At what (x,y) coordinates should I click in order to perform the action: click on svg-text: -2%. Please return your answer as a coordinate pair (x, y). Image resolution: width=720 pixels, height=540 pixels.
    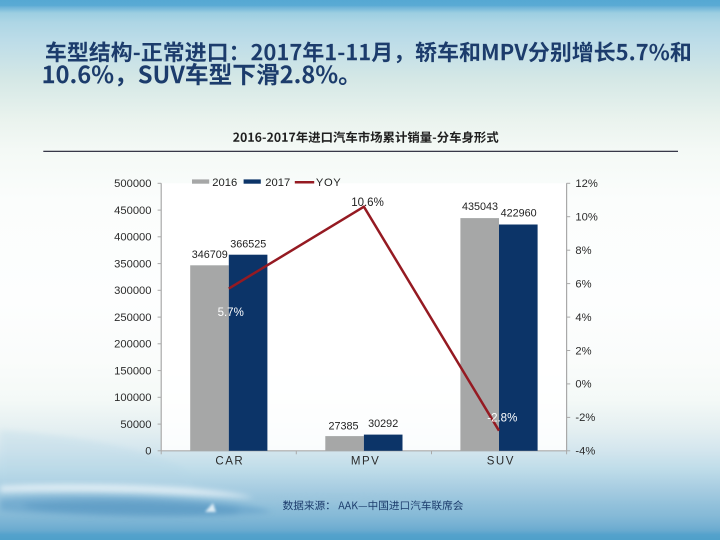
    Looking at the image, I should click on (585, 418).